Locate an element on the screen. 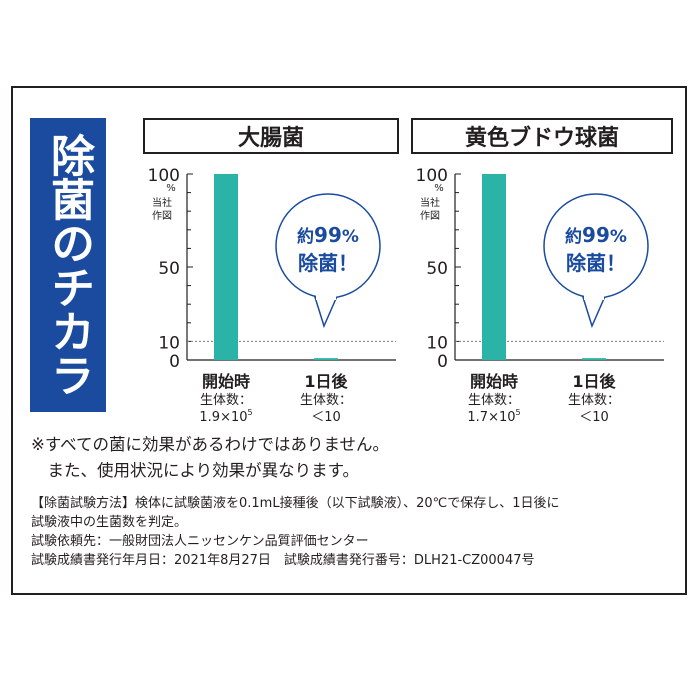 This screenshot has width=700, height=700. method-line: 試験液中の生菌数を判定。 is located at coordinates (109, 522).